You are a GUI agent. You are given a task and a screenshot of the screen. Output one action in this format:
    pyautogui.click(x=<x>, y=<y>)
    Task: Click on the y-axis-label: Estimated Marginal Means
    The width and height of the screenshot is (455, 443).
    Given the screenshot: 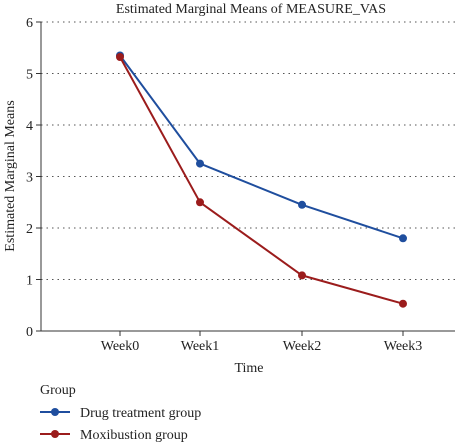 What is the action you would take?
    pyautogui.click(x=10, y=175)
    